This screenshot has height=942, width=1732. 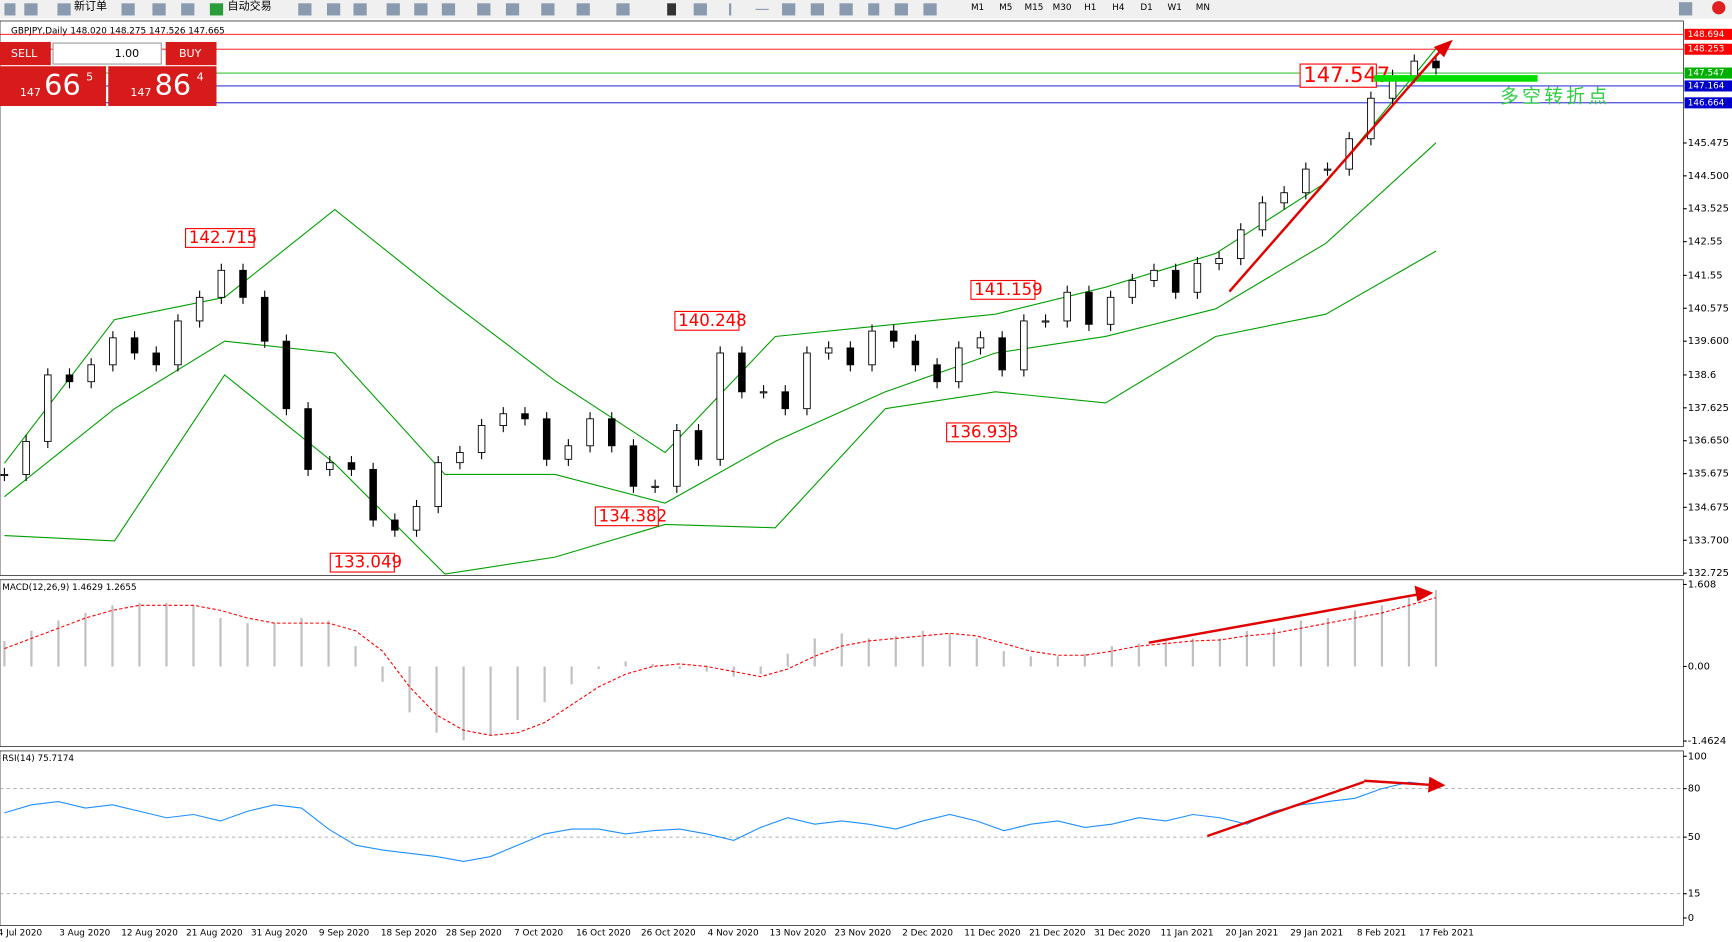 What do you see at coordinates (798, 934) in the screenshot?
I see `x-tick-label: 13 Nov 2020` at bounding box center [798, 934].